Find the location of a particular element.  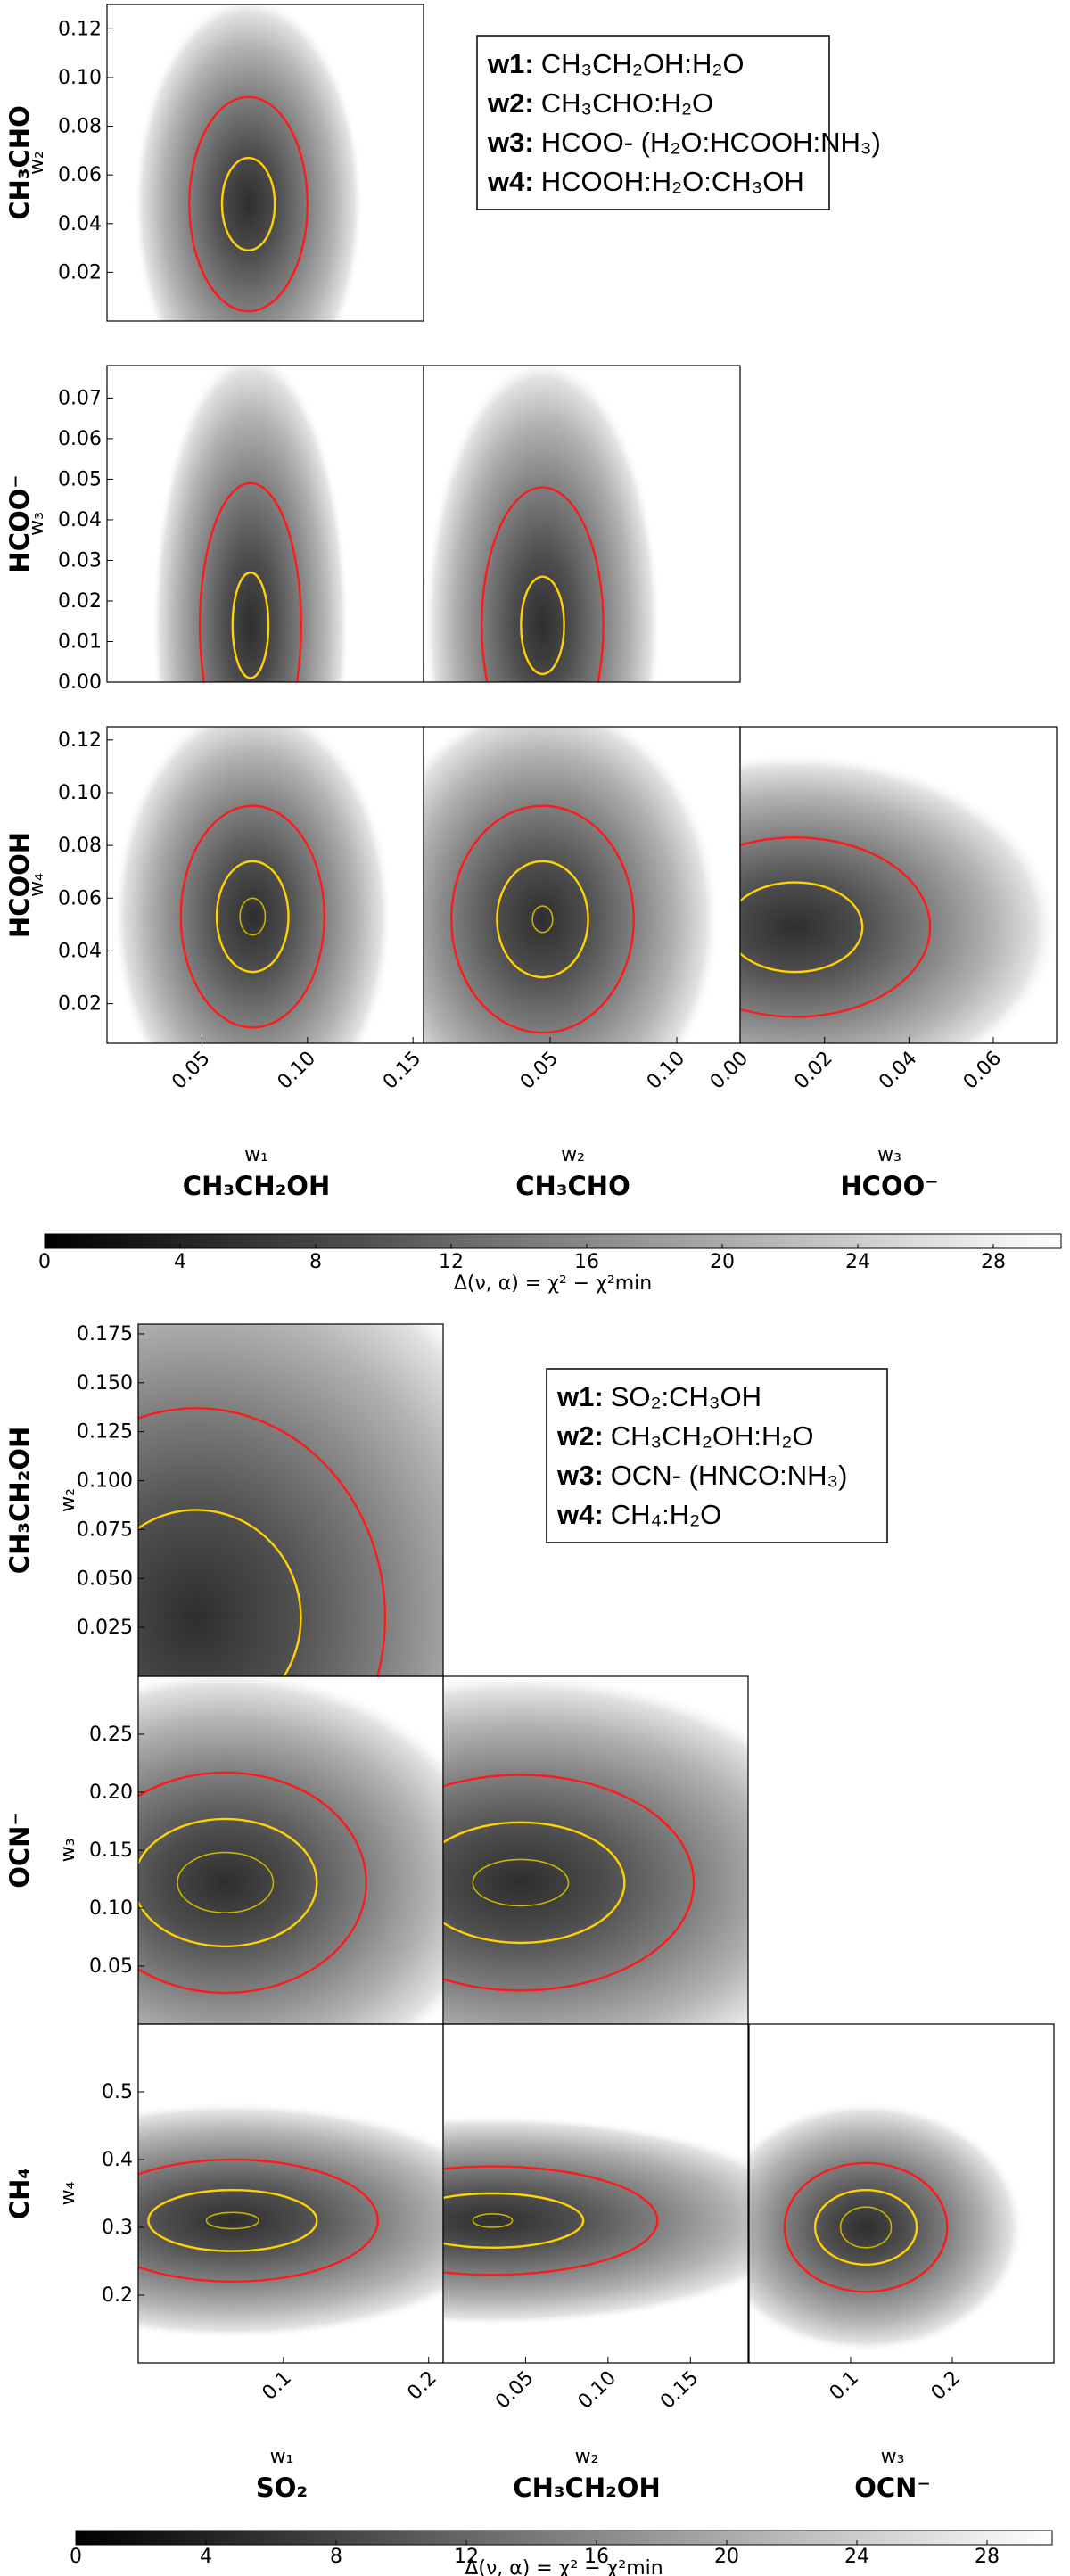

legend-formula: HCOO- (H₂O:HCOOH:NH₃) is located at coordinates (711, 142).